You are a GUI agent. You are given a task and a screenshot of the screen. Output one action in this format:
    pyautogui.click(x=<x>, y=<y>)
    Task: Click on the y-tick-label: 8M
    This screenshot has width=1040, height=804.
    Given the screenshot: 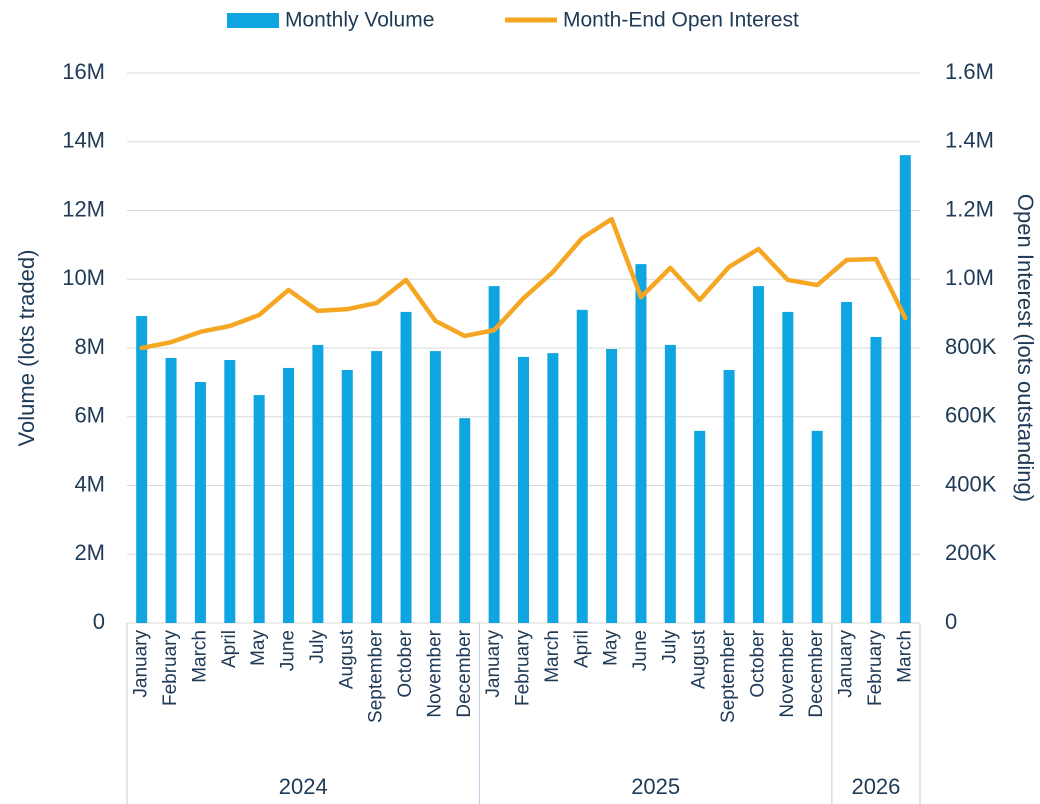 What is the action you would take?
    pyautogui.click(x=89, y=346)
    